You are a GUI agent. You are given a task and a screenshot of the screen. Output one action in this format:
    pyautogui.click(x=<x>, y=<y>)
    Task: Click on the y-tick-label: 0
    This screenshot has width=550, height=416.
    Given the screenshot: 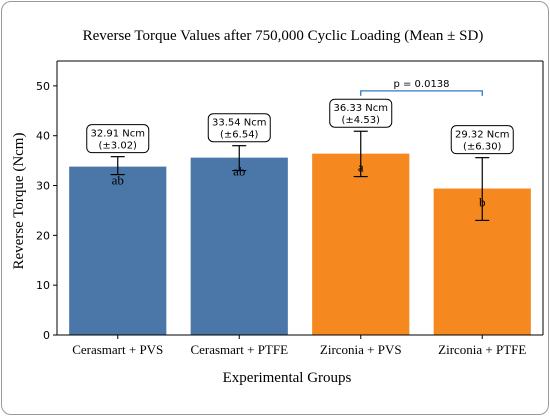 What is the action you would take?
    pyautogui.click(x=46, y=335)
    